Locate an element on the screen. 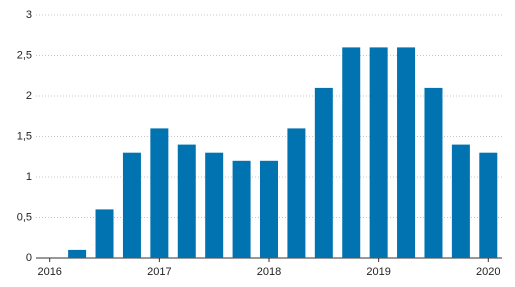 The image size is (515, 287). y-tick-label: 1,5 is located at coordinates (24, 136).